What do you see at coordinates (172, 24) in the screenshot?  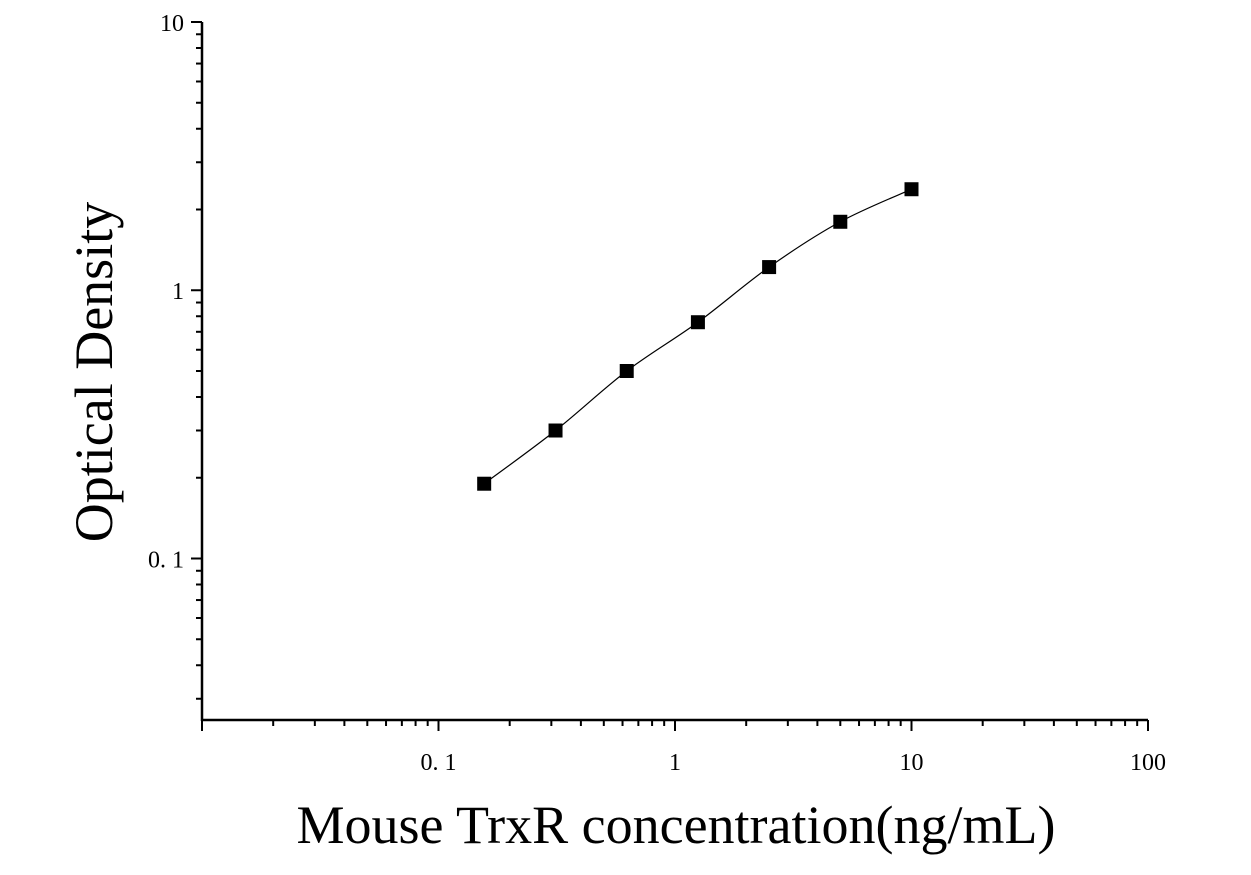 I see `y-tick-label: 10` at bounding box center [172, 24].